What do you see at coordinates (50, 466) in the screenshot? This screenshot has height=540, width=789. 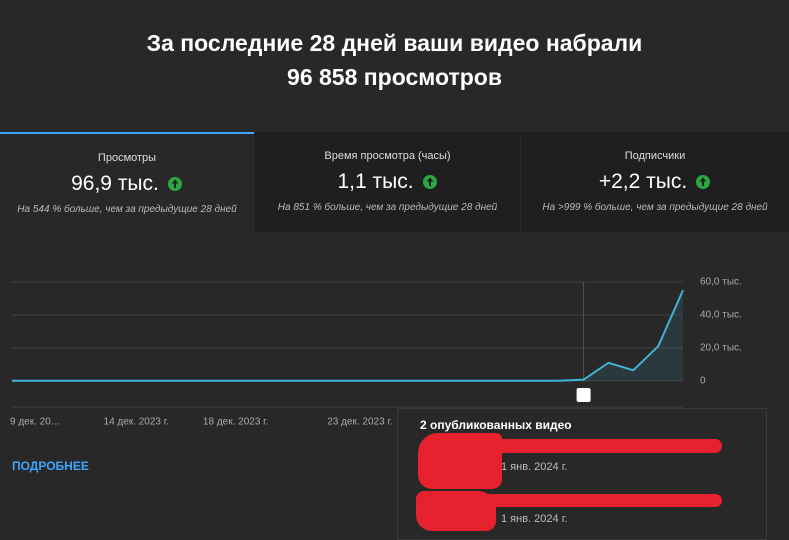 I see `more-link: ПОДРОБНЕЕ` at bounding box center [50, 466].